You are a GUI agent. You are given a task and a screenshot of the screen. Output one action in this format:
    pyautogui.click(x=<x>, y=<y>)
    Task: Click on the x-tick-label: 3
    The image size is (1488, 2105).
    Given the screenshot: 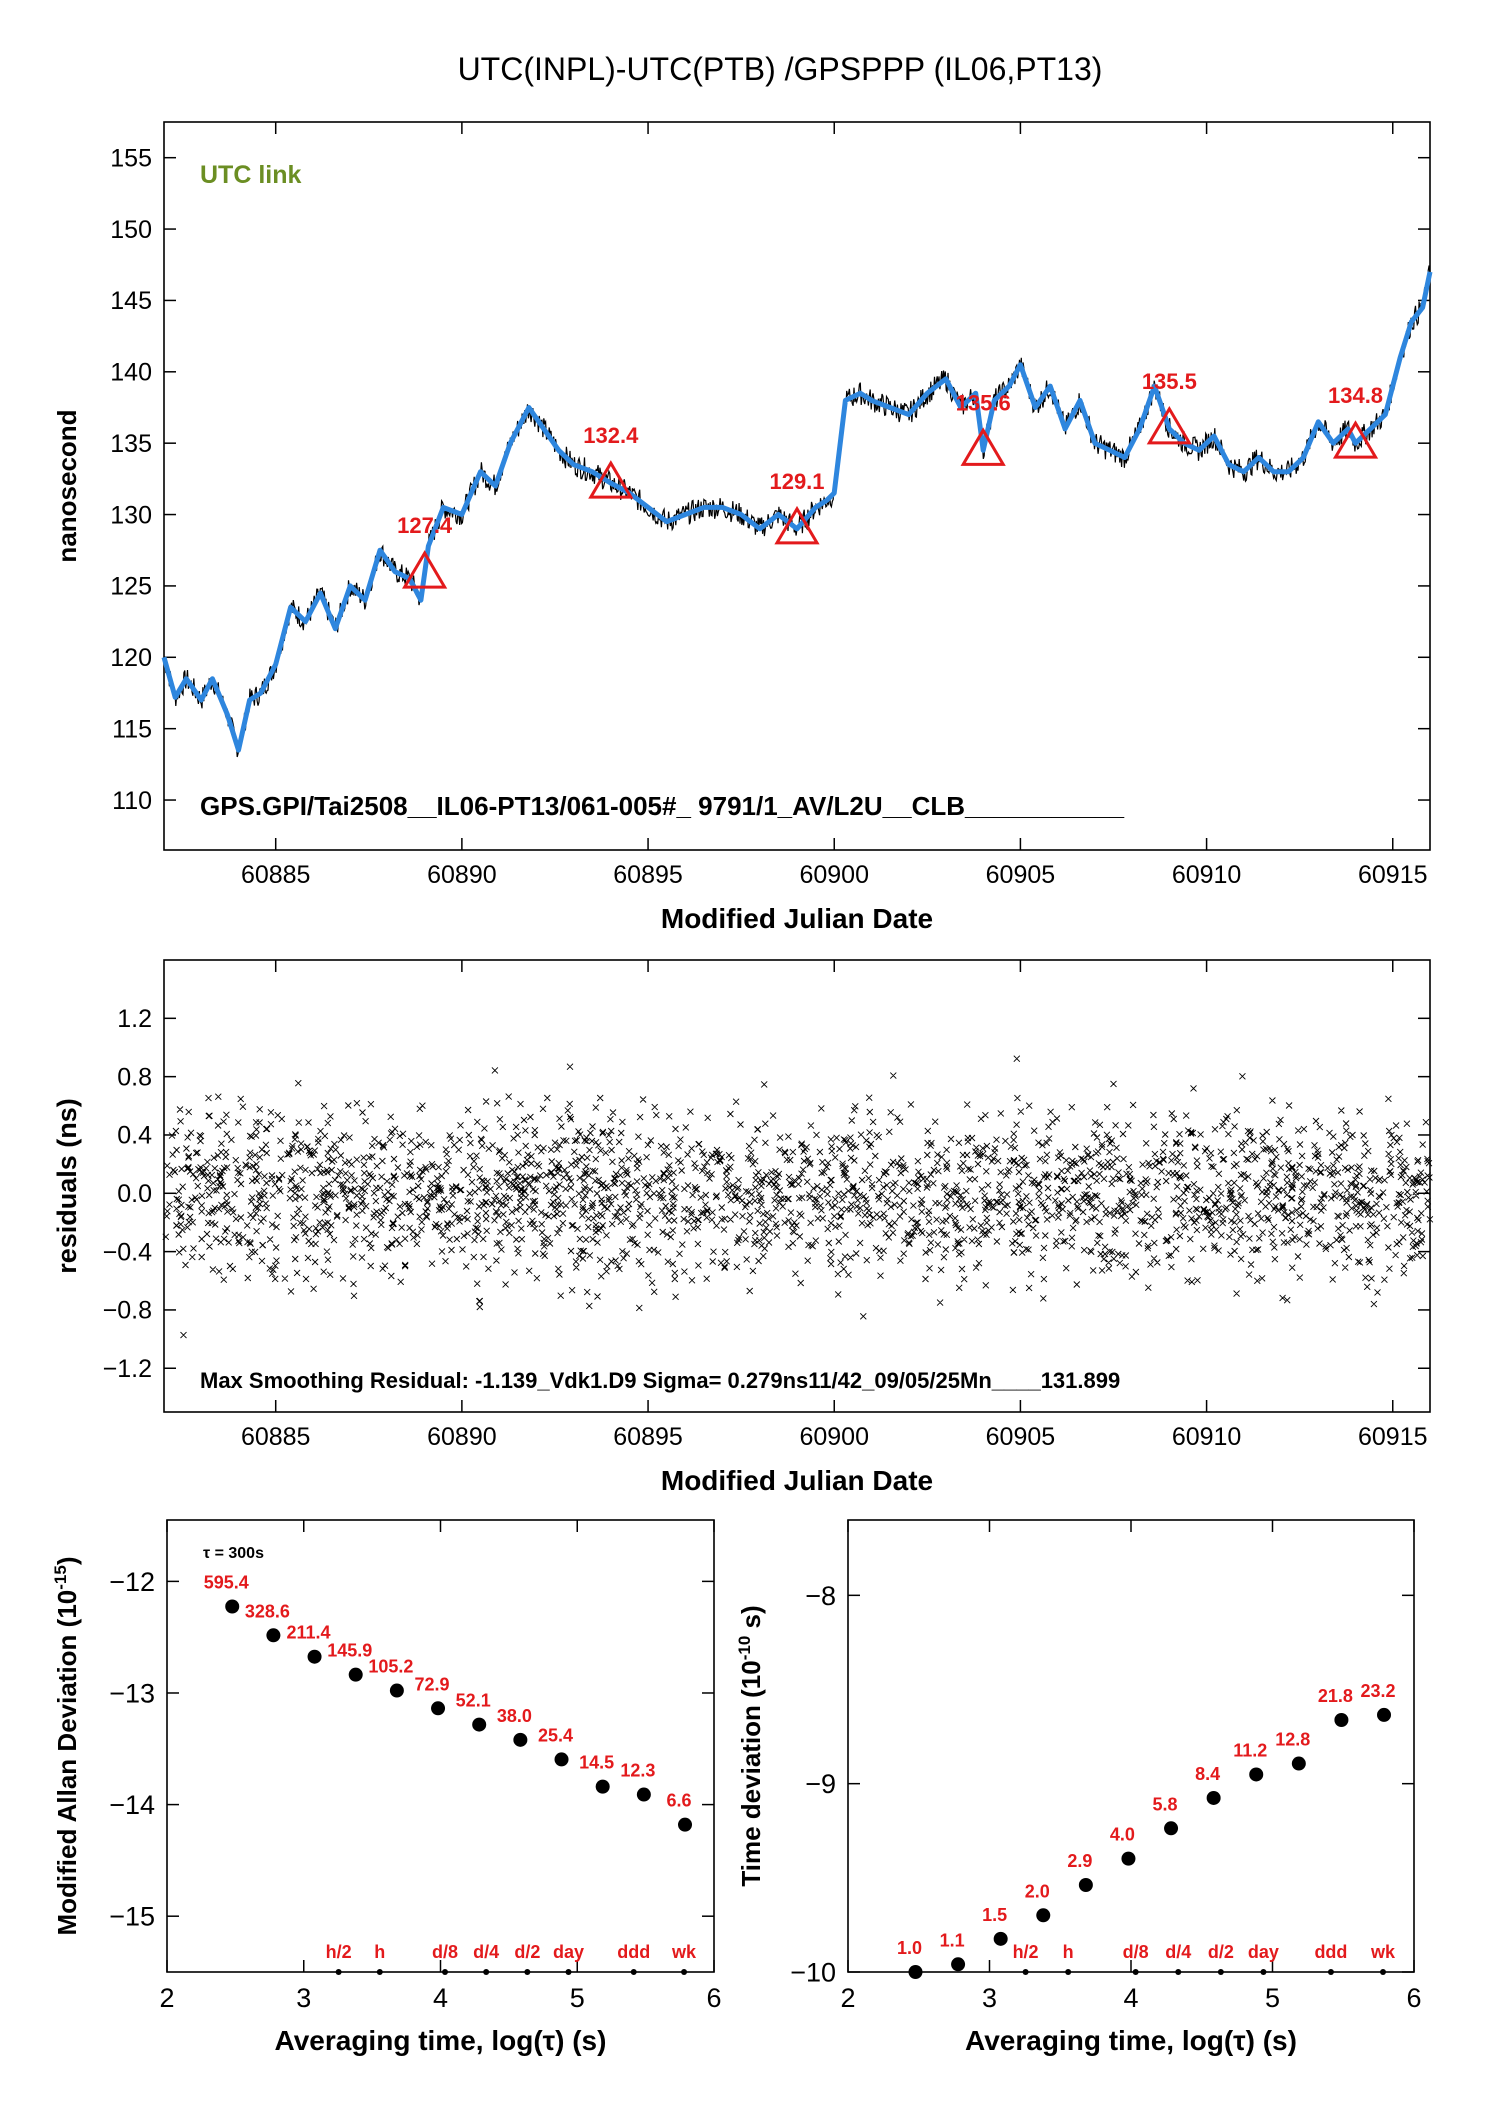 What is the action you would take?
    pyautogui.click(x=303, y=1998)
    